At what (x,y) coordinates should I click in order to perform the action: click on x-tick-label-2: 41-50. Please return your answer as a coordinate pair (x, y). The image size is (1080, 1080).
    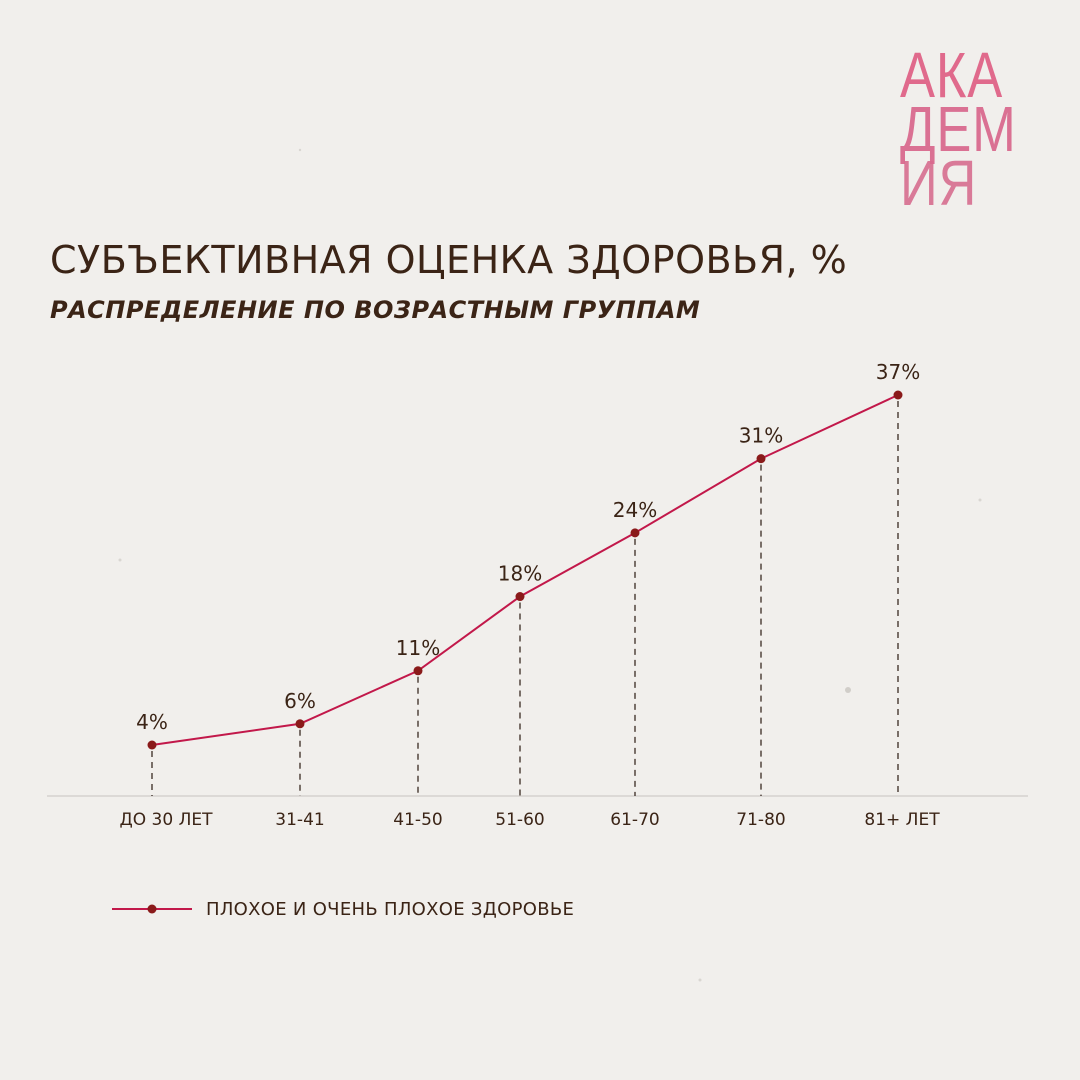
    Looking at the image, I should click on (417, 820).